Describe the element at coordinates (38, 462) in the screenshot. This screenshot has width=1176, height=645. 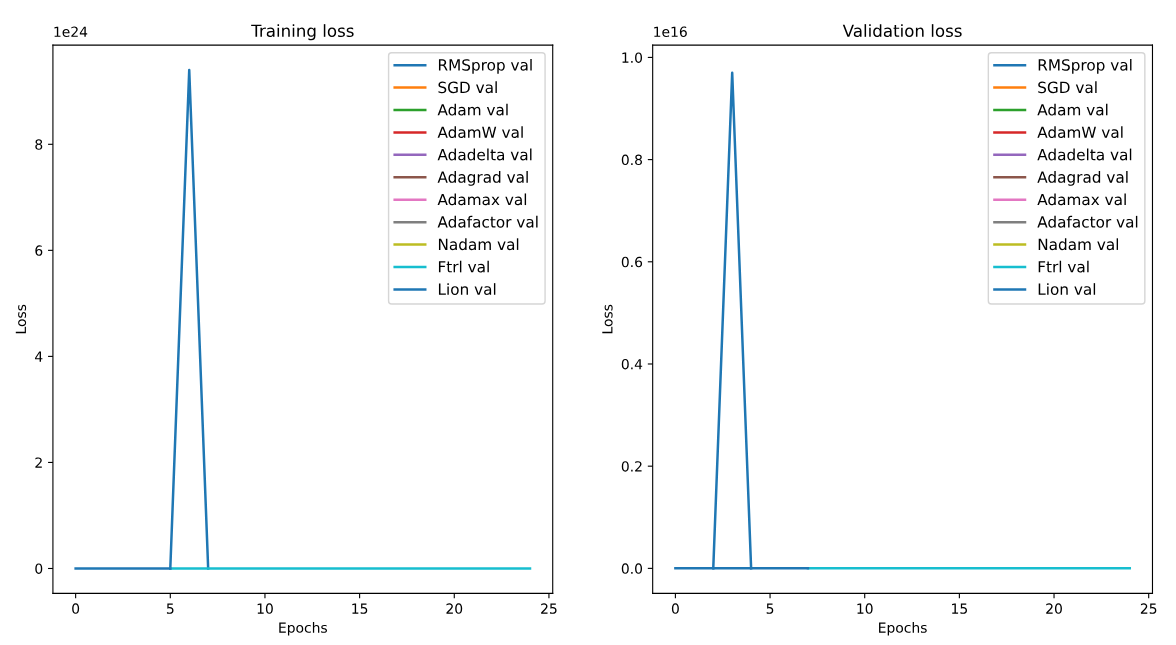
I see `y-tick-label: 2` at that location.